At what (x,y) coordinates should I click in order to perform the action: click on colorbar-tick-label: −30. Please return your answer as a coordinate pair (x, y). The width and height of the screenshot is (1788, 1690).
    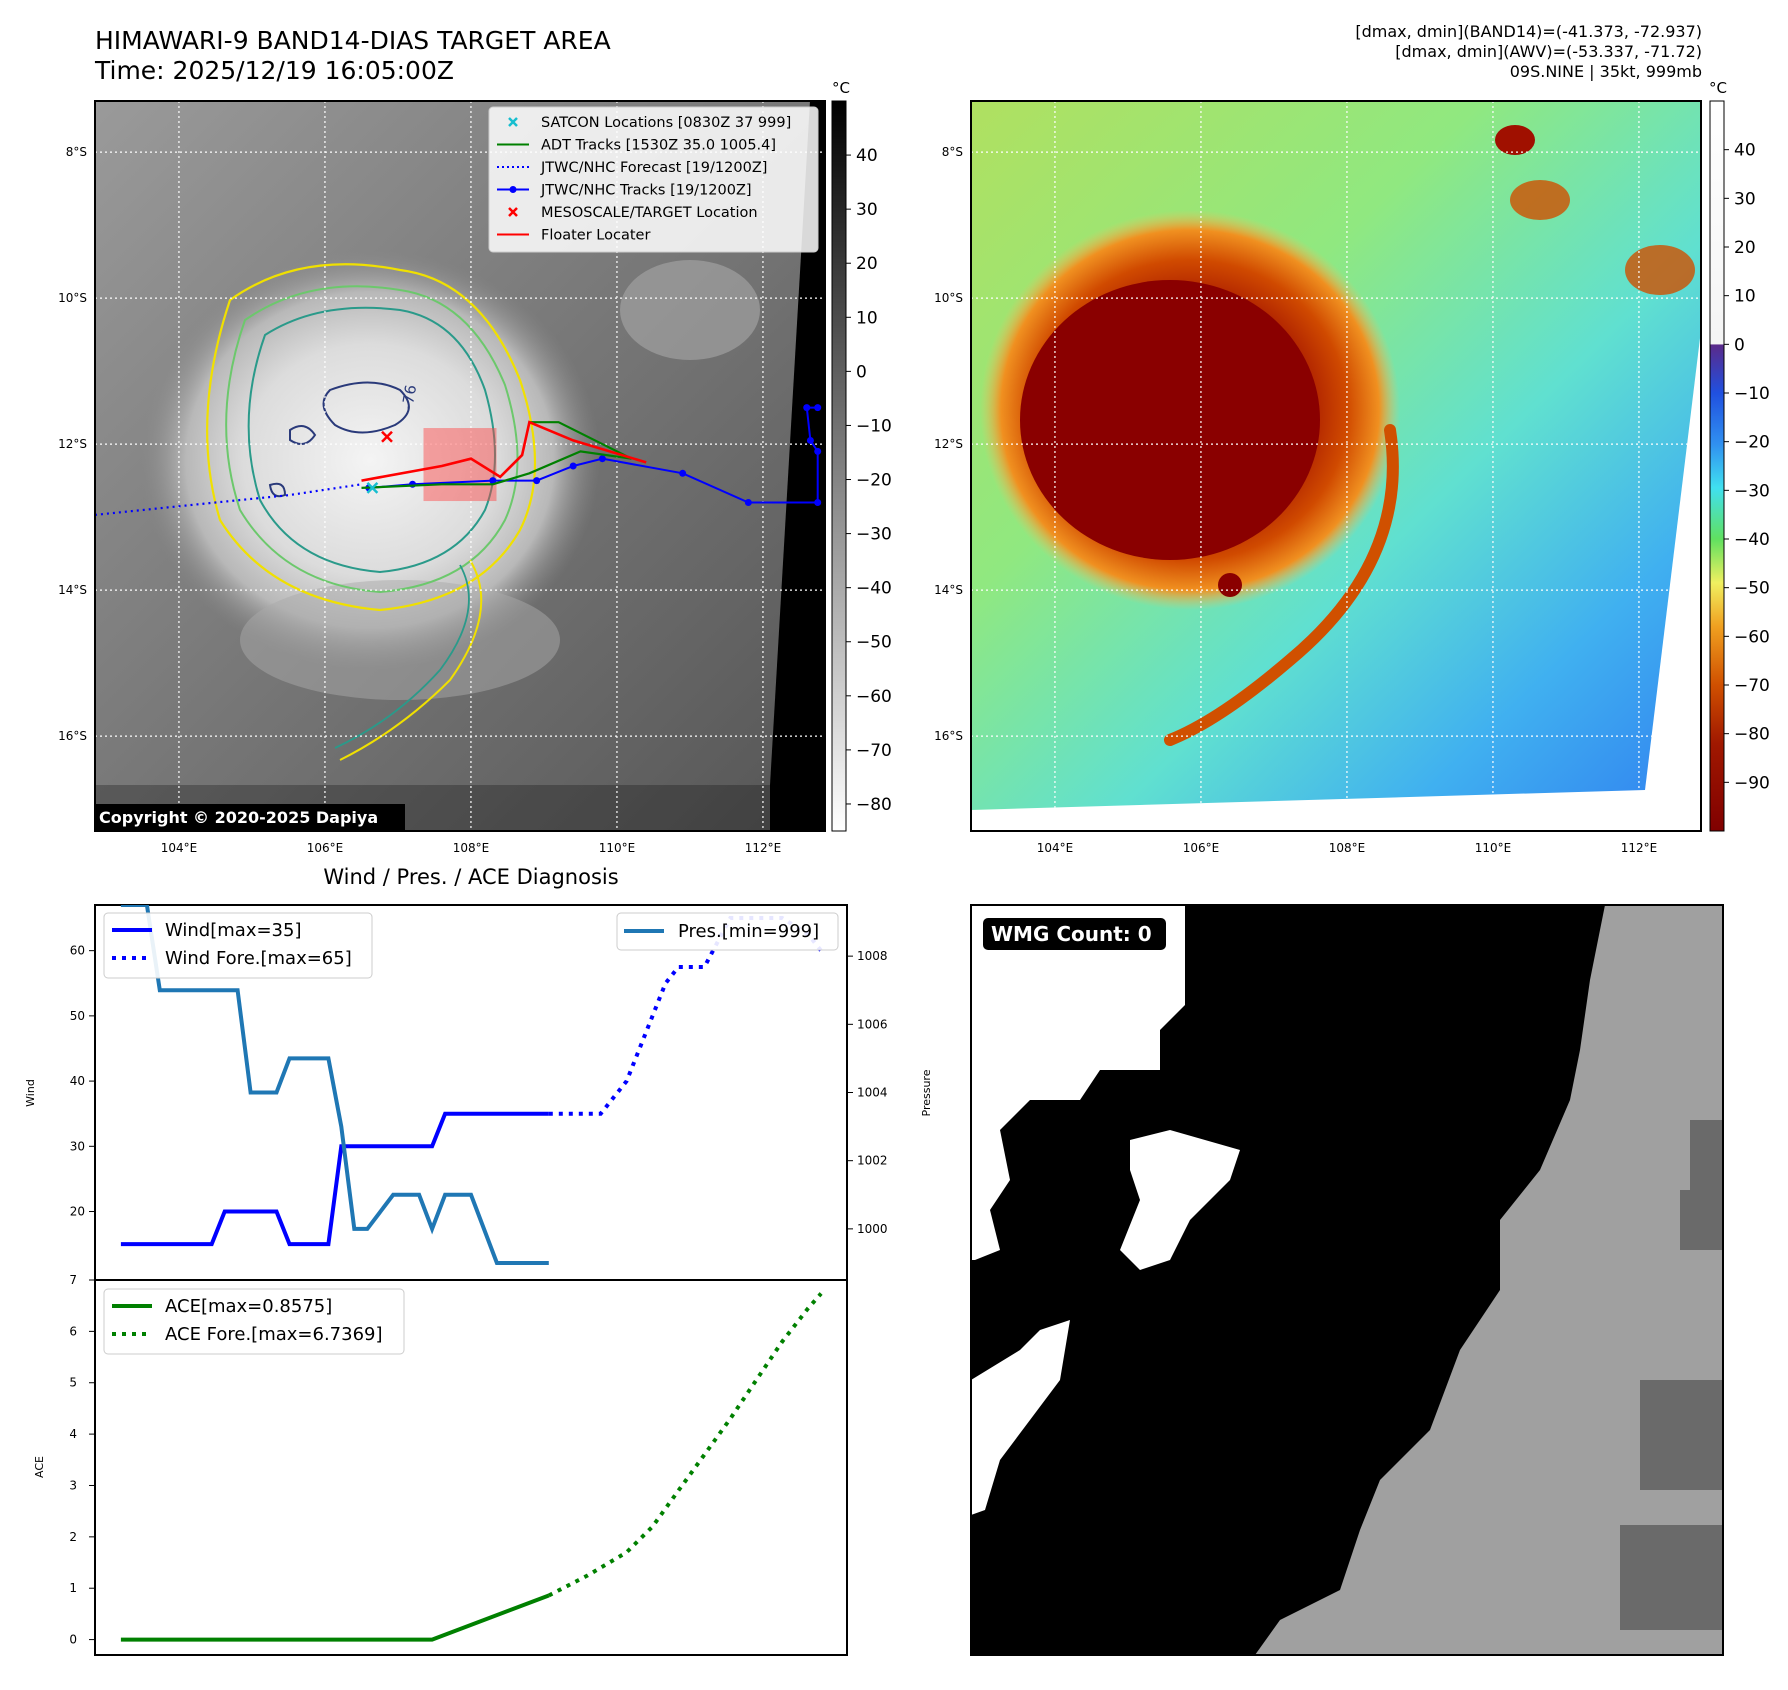
    Looking at the image, I should click on (874, 535).